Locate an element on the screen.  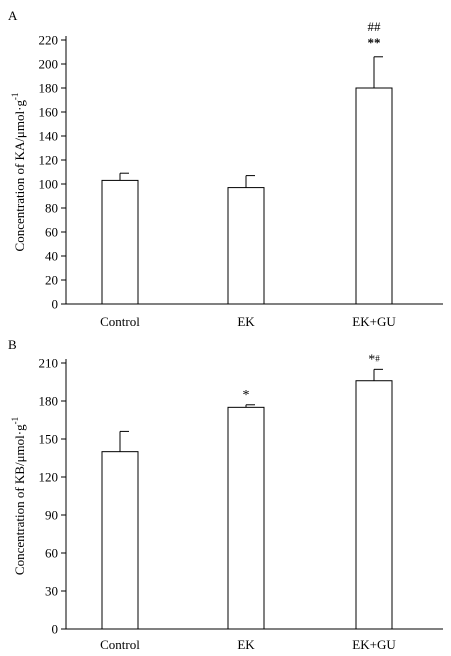
panel-label: A is located at coordinates (13, 15).